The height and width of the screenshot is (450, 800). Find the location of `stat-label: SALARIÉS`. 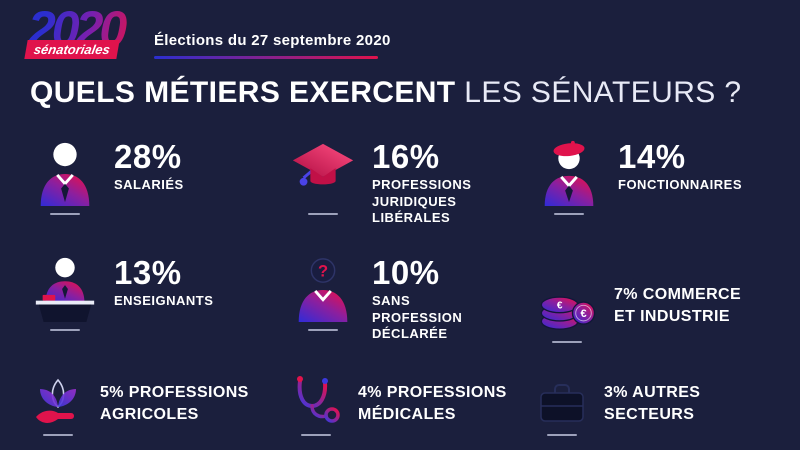

stat-label: SALARIÉS is located at coordinates (149, 184).